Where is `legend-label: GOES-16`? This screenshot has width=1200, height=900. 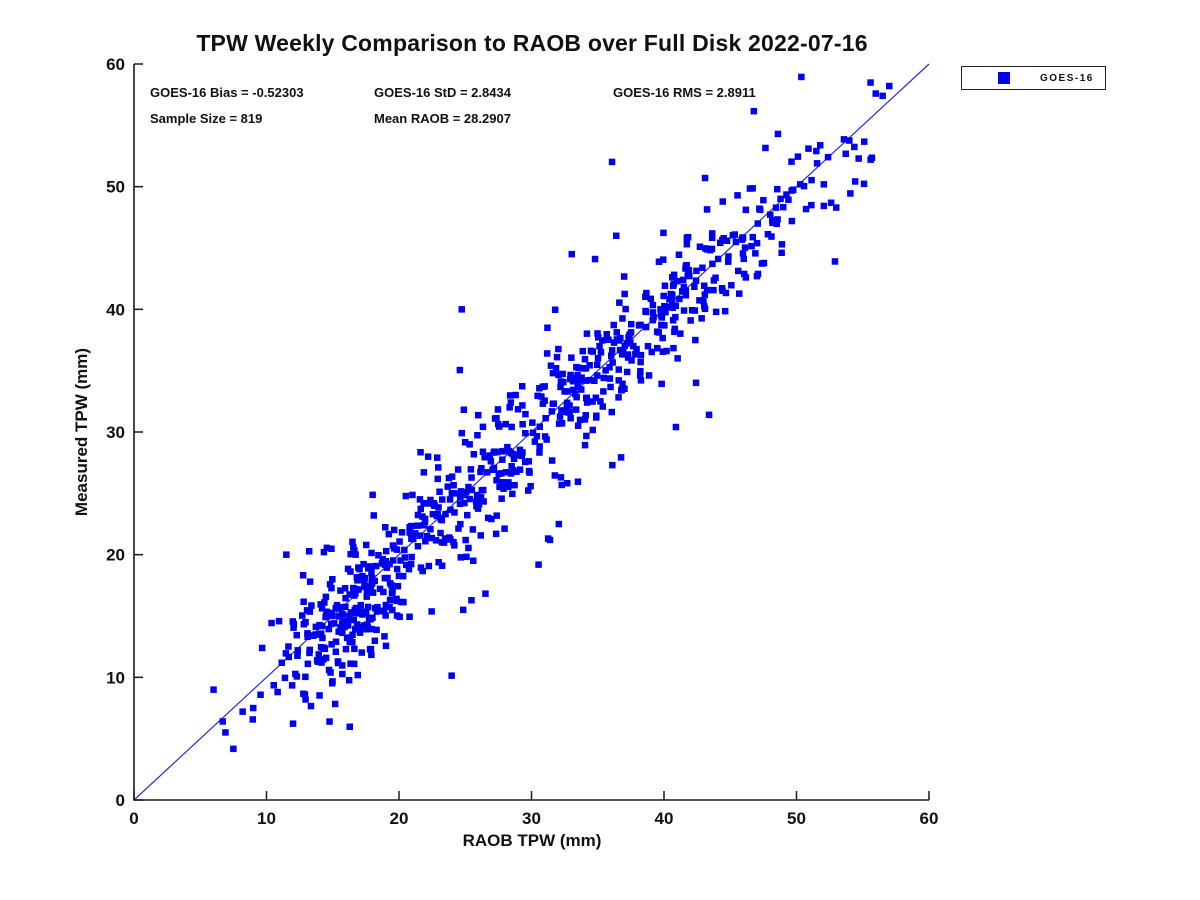 legend-label: GOES-16 is located at coordinates (1067, 78).